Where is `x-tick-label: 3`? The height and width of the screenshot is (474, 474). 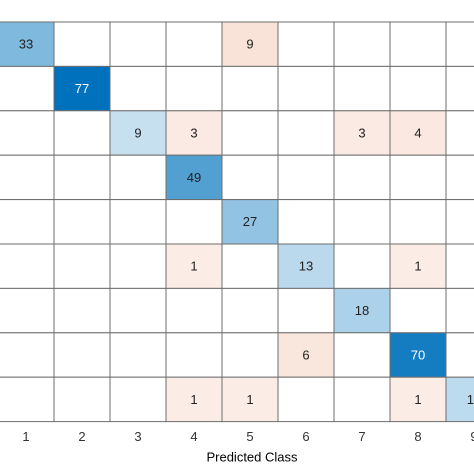 x-tick-label: 3 is located at coordinates (137, 436).